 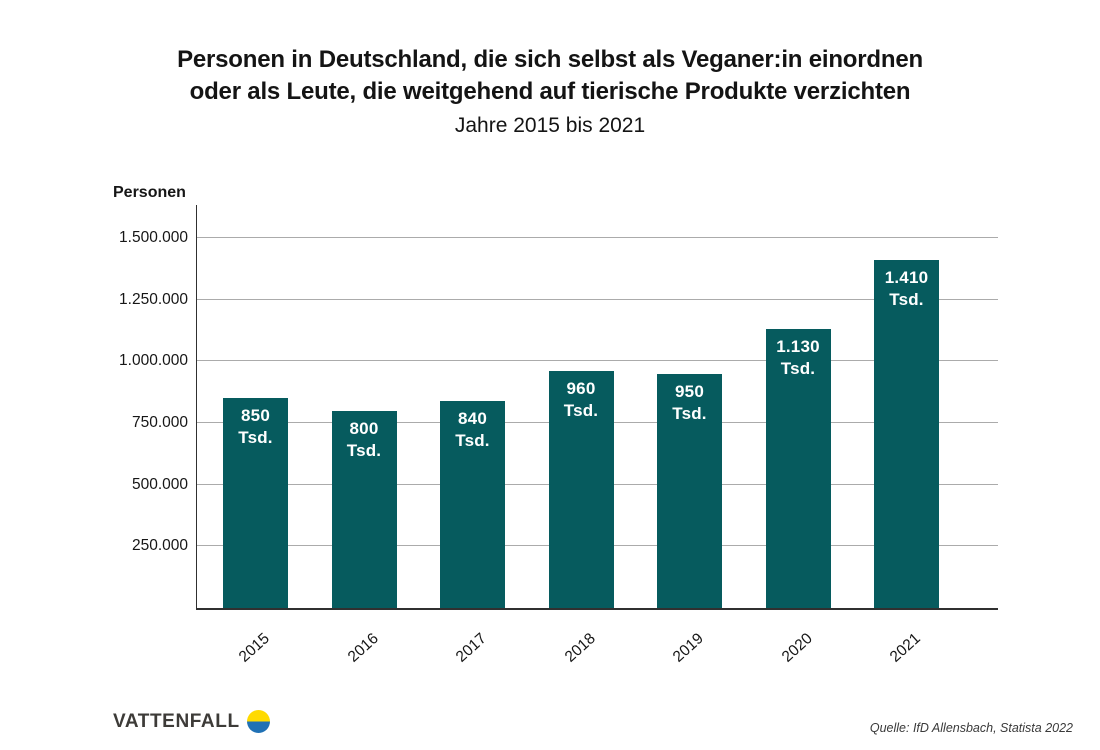 What do you see at coordinates (255, 503) in the screenshot?
I see `bar-2015: 850 Tsd.` at bounding box center [255, 503].